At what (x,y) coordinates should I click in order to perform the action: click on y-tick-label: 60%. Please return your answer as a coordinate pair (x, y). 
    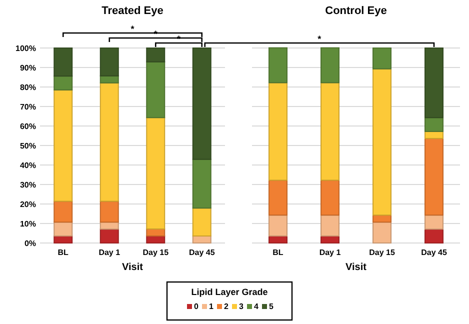
    Looking at the image, I should click on (28, 126).